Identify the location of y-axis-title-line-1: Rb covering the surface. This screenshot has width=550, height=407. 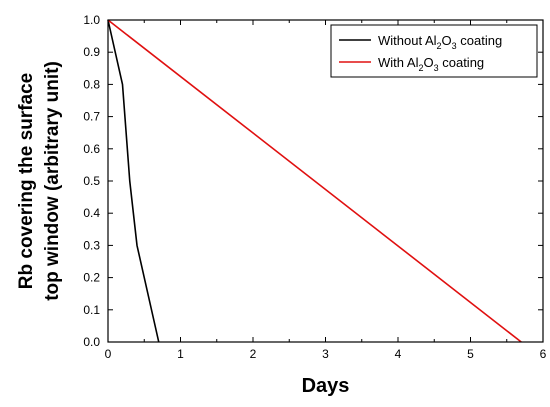
(26, 181).